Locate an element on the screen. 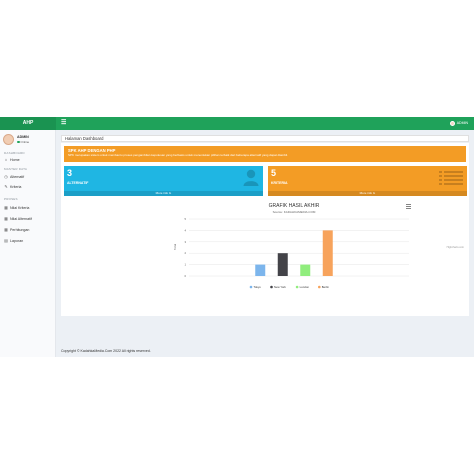 The width and height of the screenshot is (474, 474). edit-icon: ✎ is located at coordinates (6, 186).